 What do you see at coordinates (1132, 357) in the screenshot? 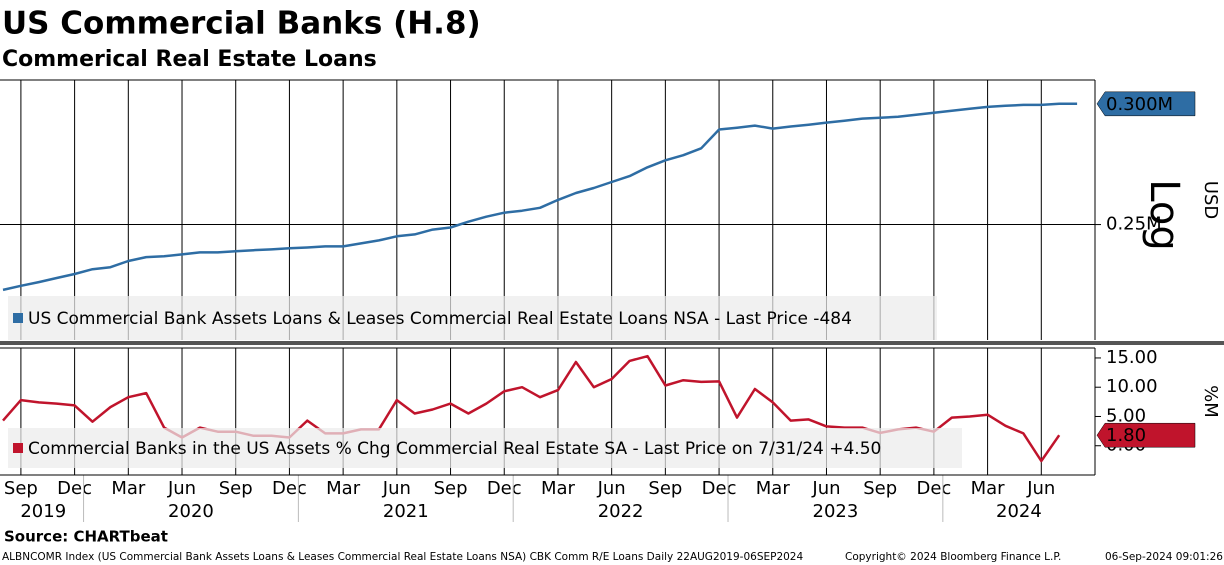
I see `y-tick-label: 15.00` at bounding box center [1132, 357].